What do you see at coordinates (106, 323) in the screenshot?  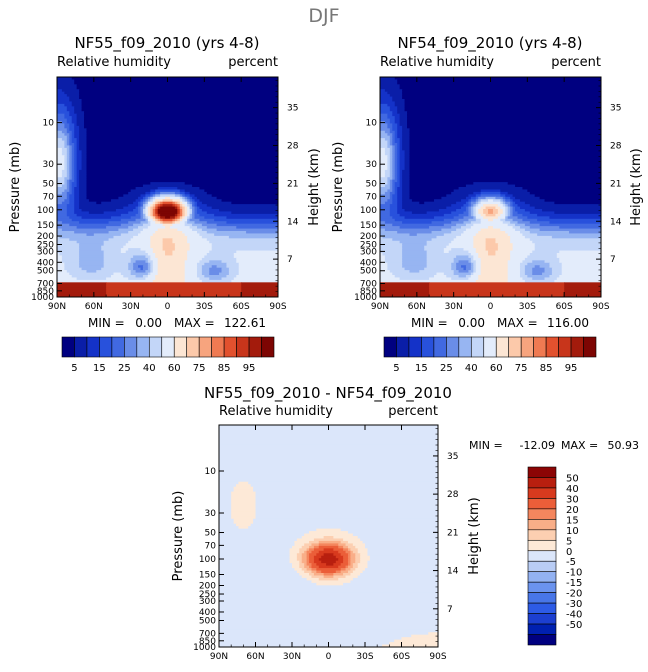 I see `panel-nf55-min-label: MIN =` at bounding box center [106, 323].